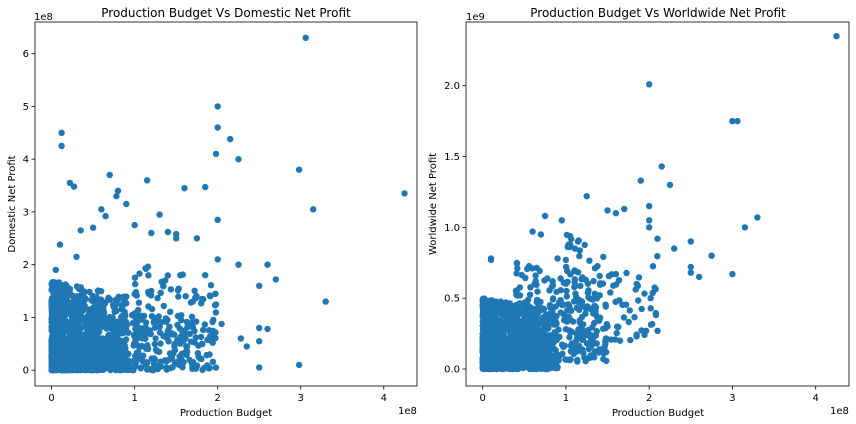 Image resolution: width=856 pixels, height=424 pixels. Describe the element at coordinates (218, 398) in the screenshot. I see `left-x-tick-label: 2` at that location.